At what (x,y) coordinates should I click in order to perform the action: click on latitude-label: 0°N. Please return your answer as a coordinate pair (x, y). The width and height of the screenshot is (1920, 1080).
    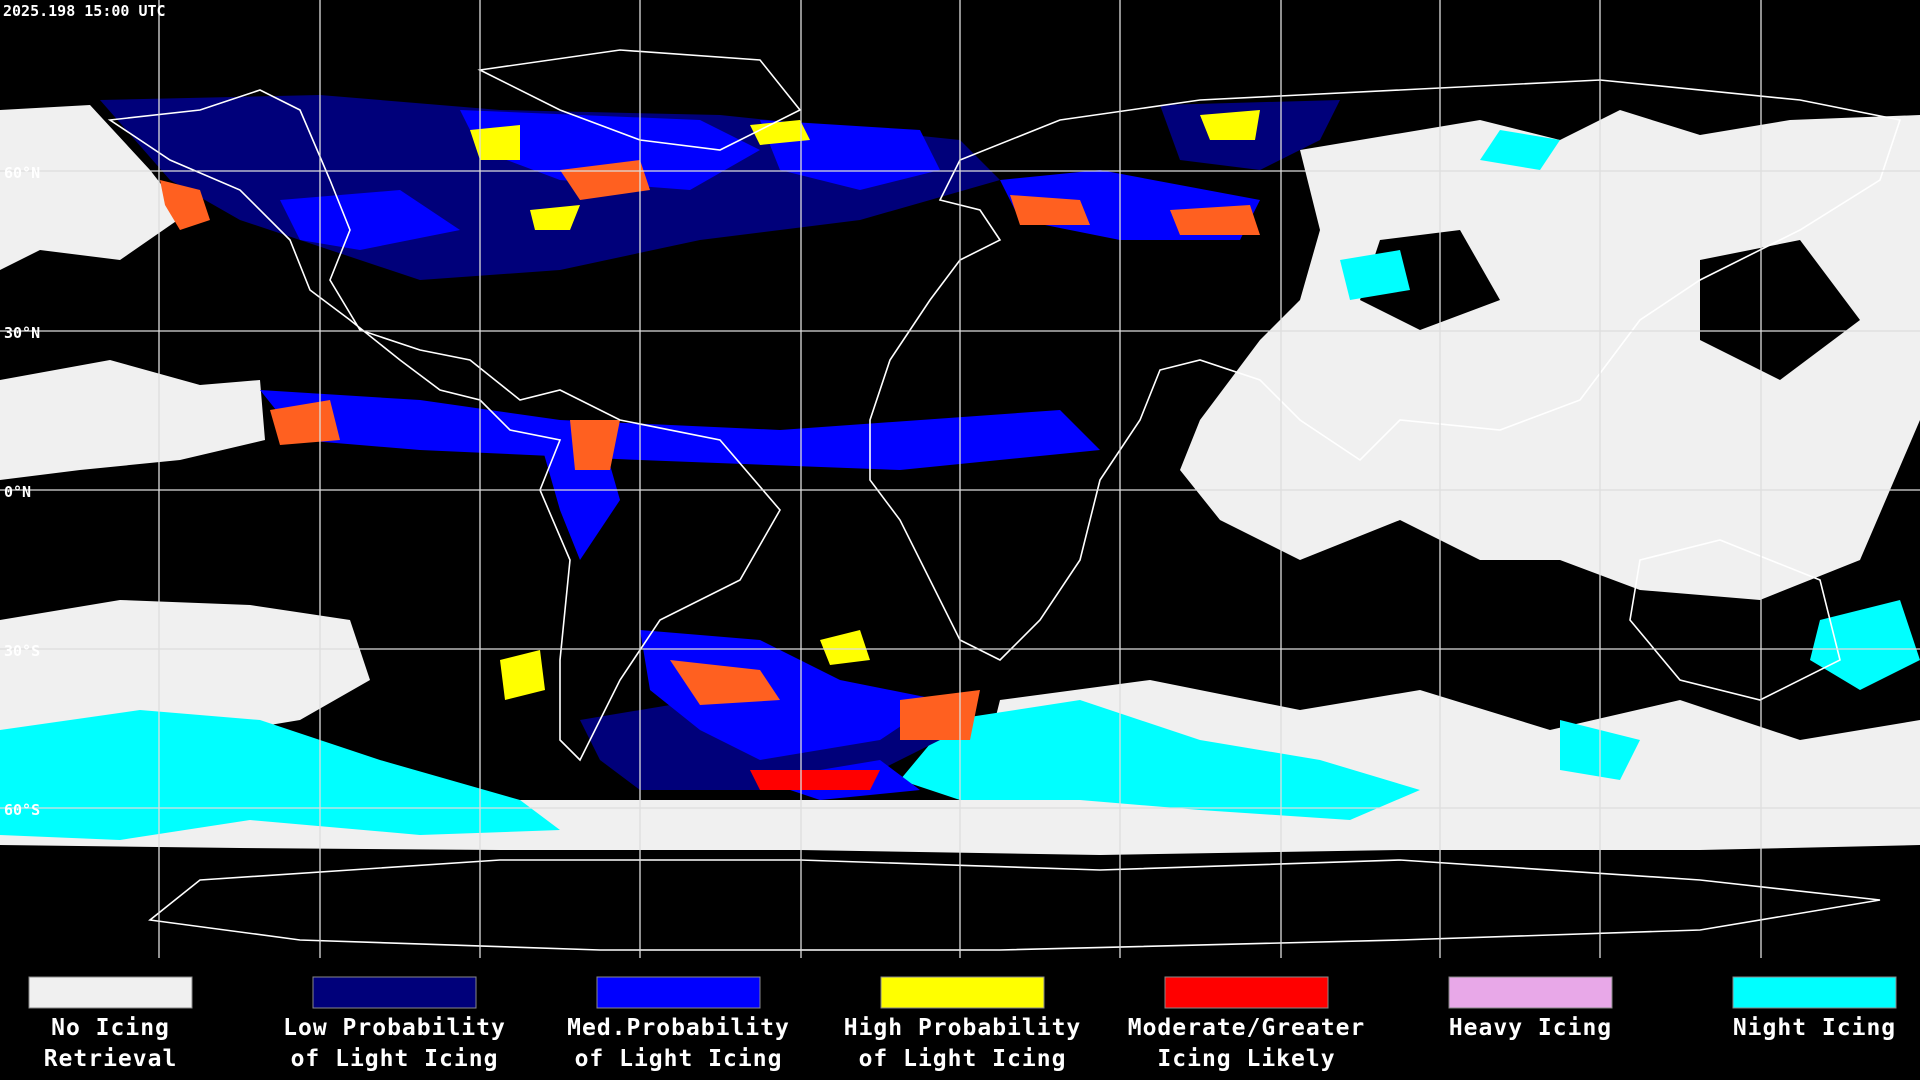
    Looking at the image, I should click on (17, 492).